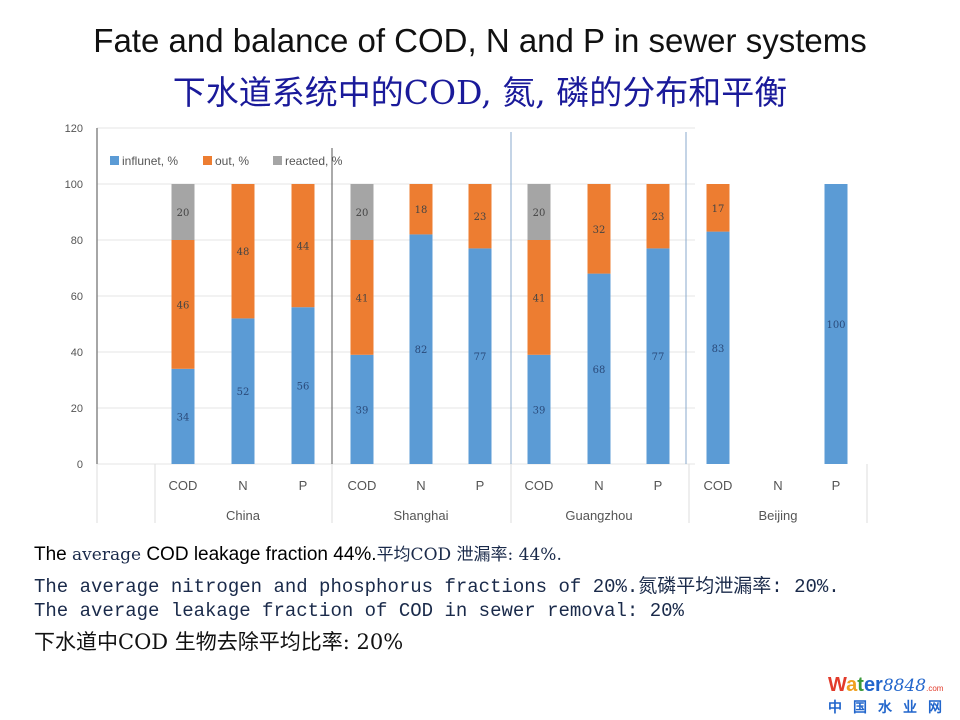 The height and width of the screenshot is (720, 960). Describe the element at coordinates (74, 129) in the screenshot. I see `y-tick-label: 120` at that location.